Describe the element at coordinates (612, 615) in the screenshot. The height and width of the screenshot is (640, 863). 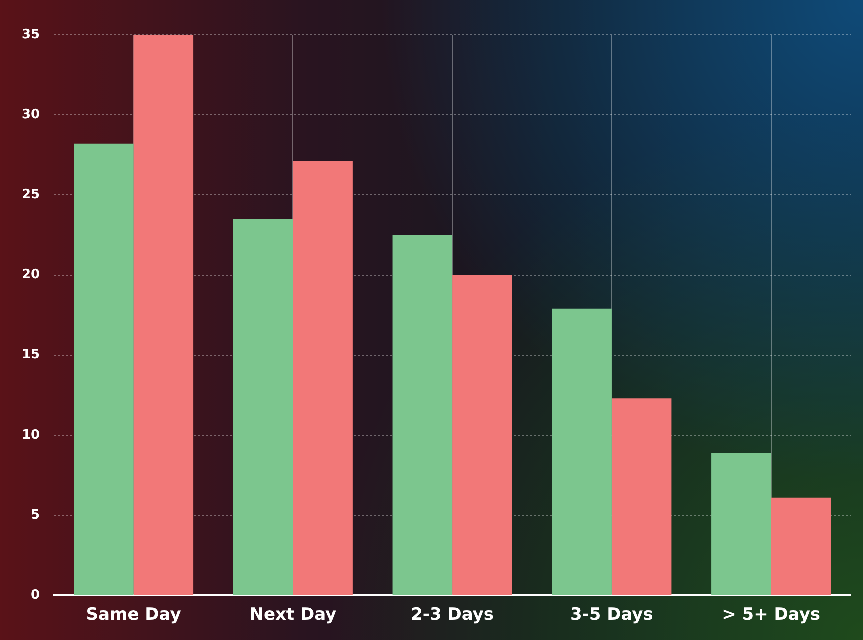
I see `x-tick-label: 3-5 Days` at that location.